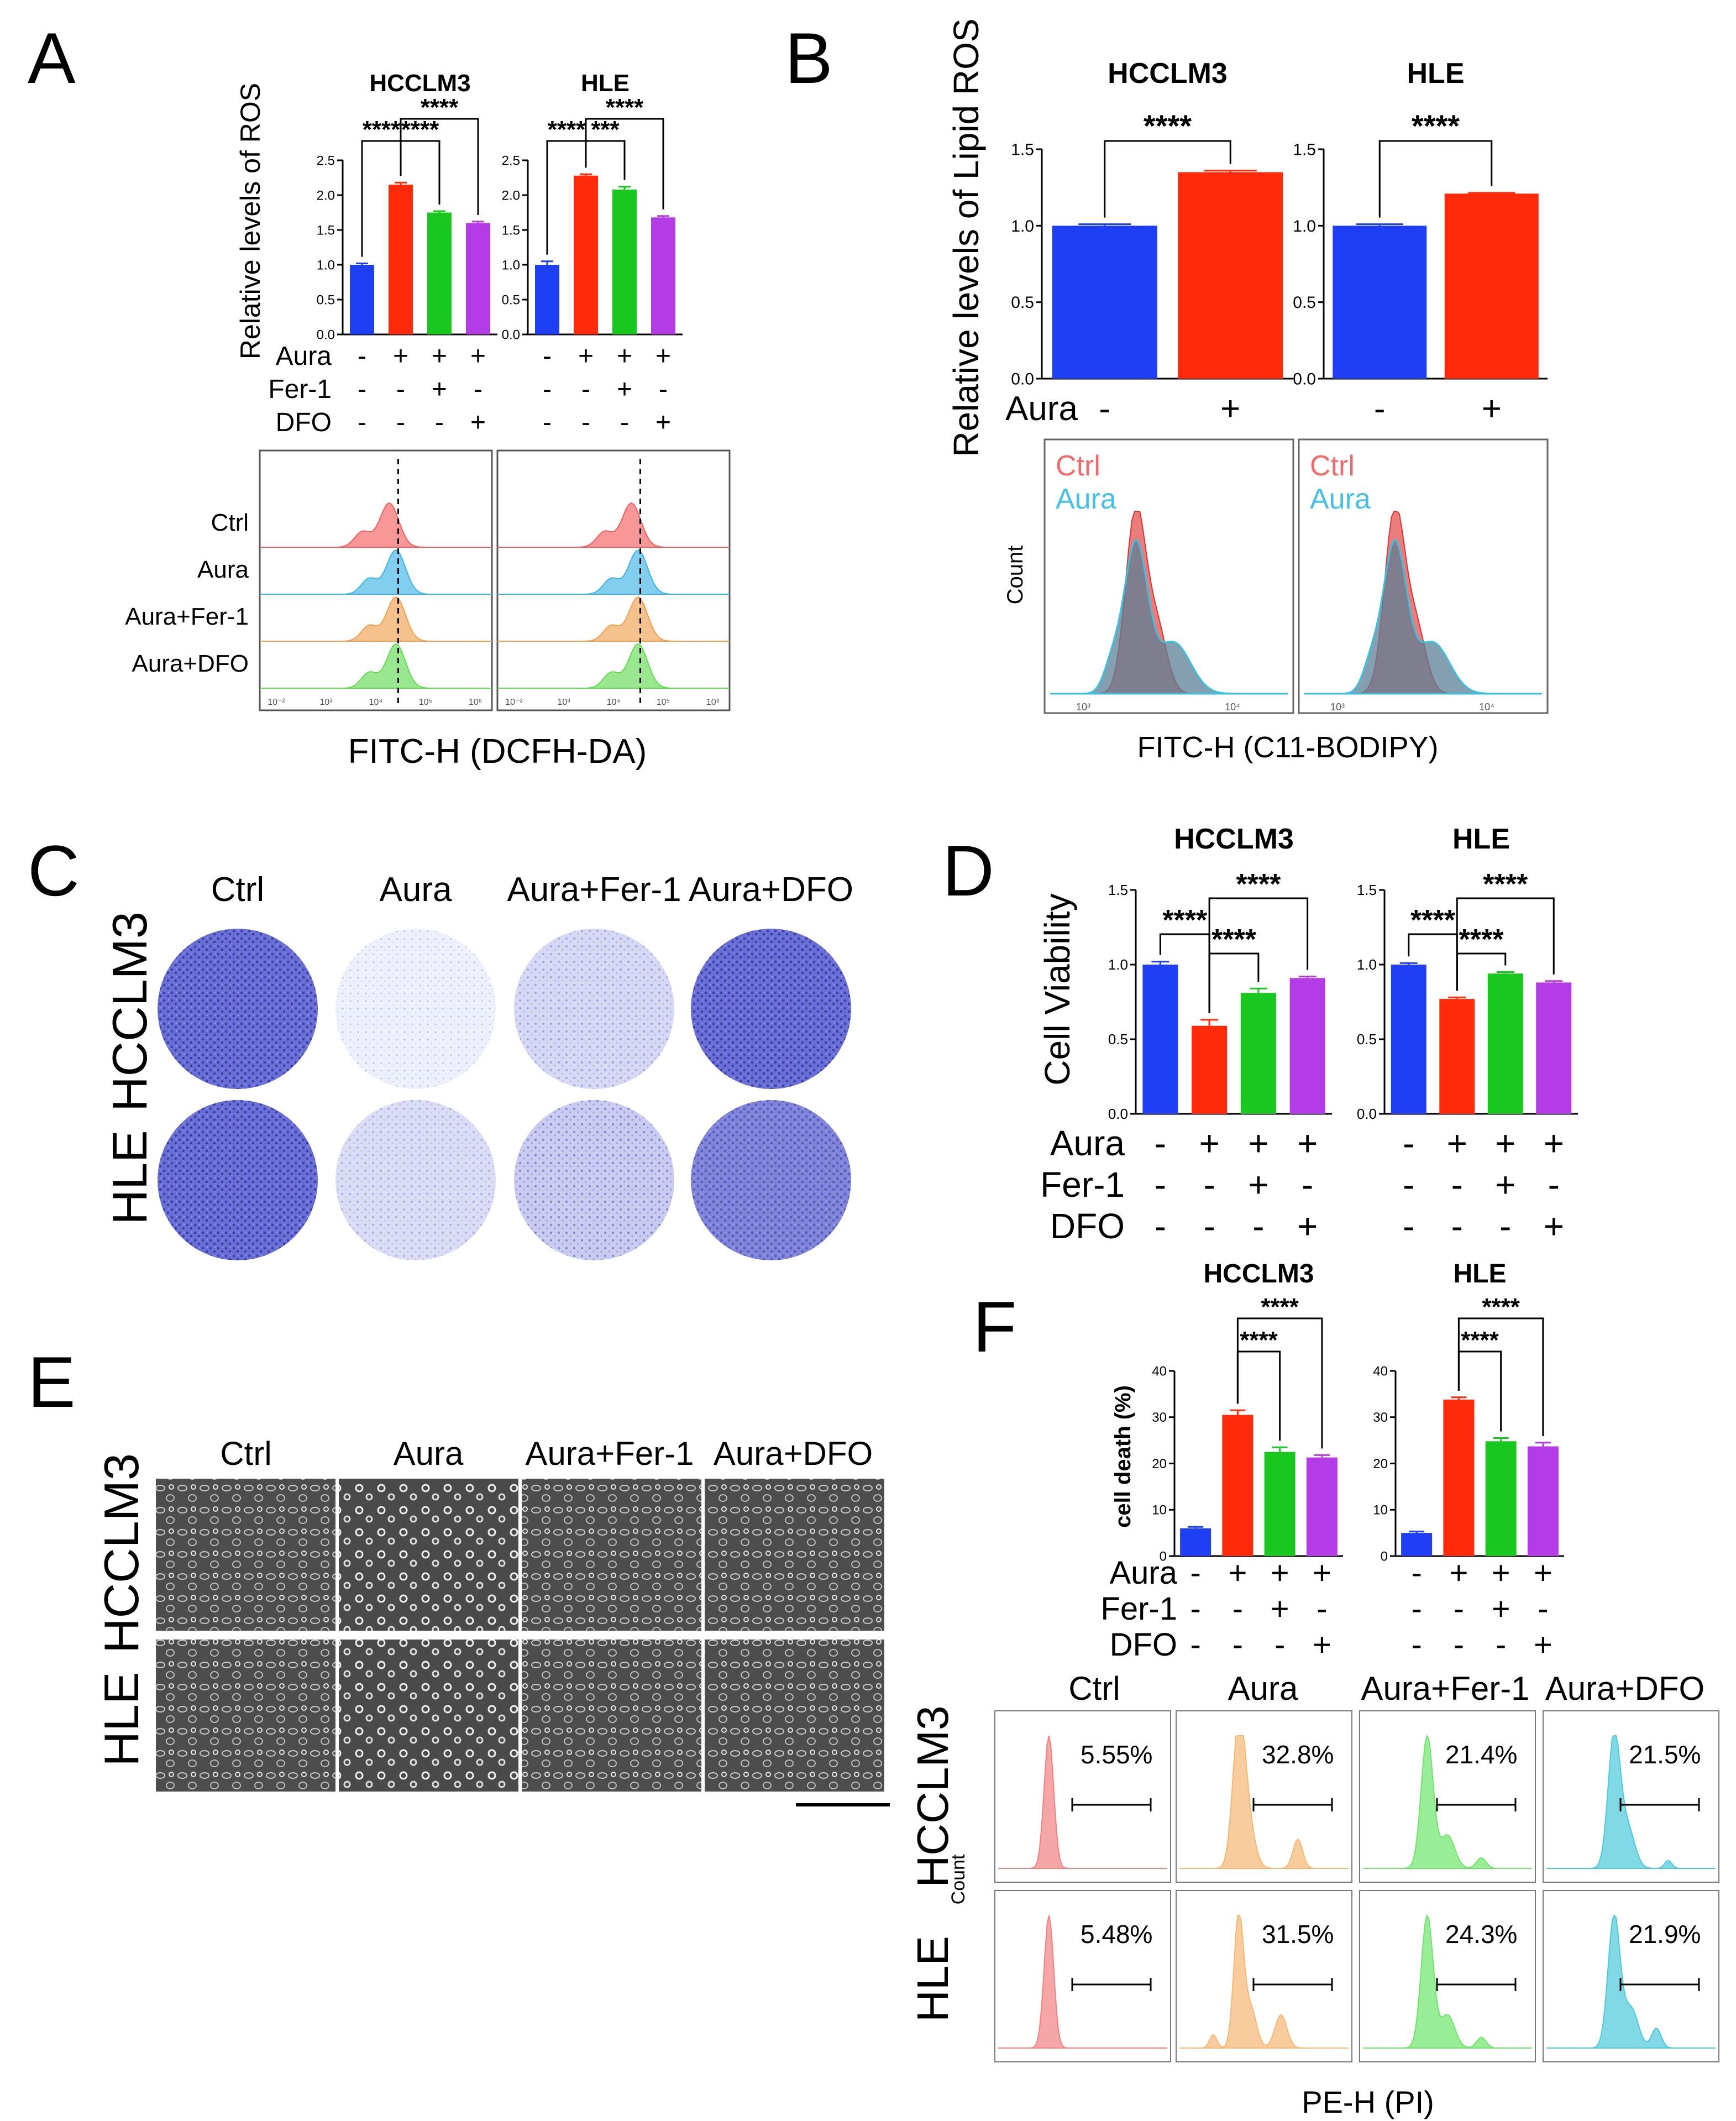 The height and width of the screenshot is (2121, 1736). I want to click on f-ylabel: cell death (%), so click(1123, 1456).